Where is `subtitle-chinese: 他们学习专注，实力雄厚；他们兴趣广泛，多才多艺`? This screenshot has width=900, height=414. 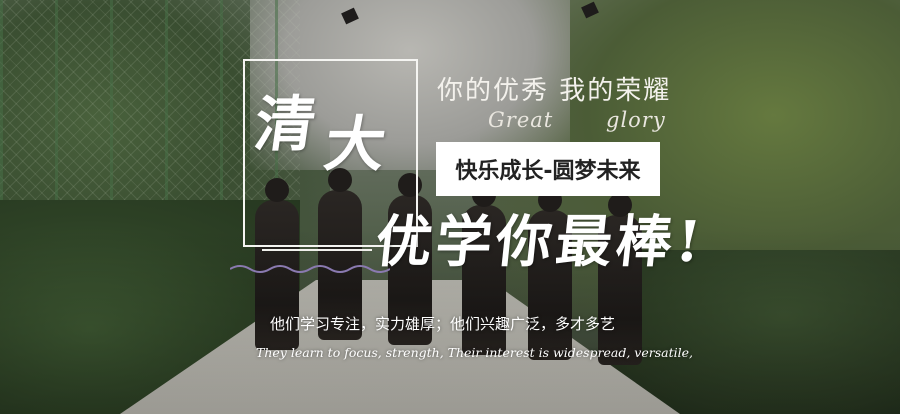
subtitle-chinese: 他们学习专注，实力雄厚；他们兴趣广泛，多才多艺 is located at coordinates (443, 324).